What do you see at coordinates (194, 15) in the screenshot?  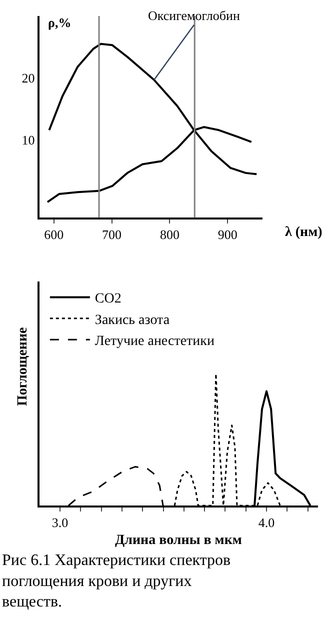 I see `annotation: Оксигемоглобин` at bounding box center [194, 15].